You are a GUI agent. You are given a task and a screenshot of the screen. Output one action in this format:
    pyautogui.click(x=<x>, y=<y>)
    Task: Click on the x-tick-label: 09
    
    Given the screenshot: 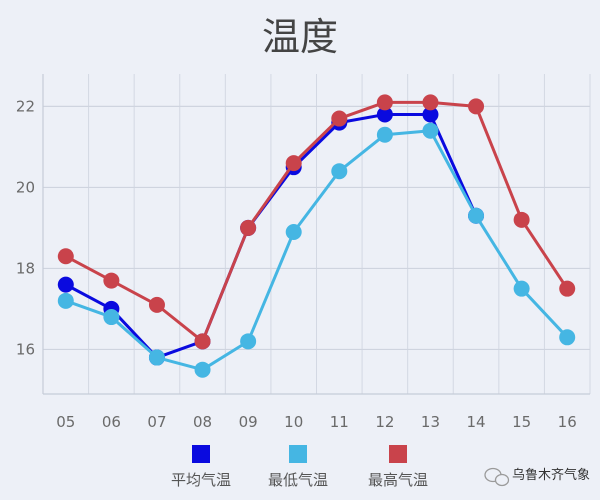 What is the action you would take?
    pyautogui.click(x=248, y=422)
    